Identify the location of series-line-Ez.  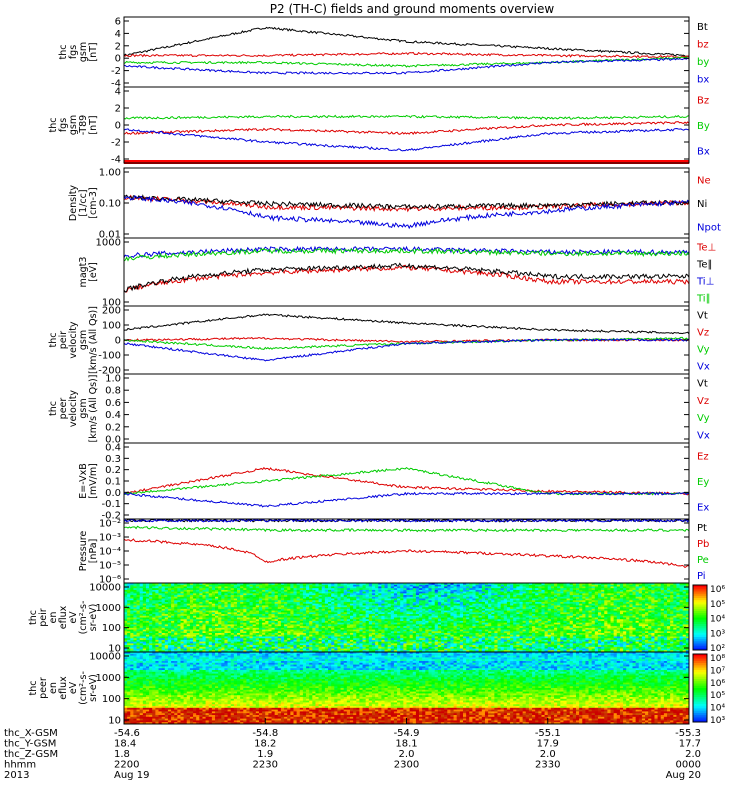
(406, 481).